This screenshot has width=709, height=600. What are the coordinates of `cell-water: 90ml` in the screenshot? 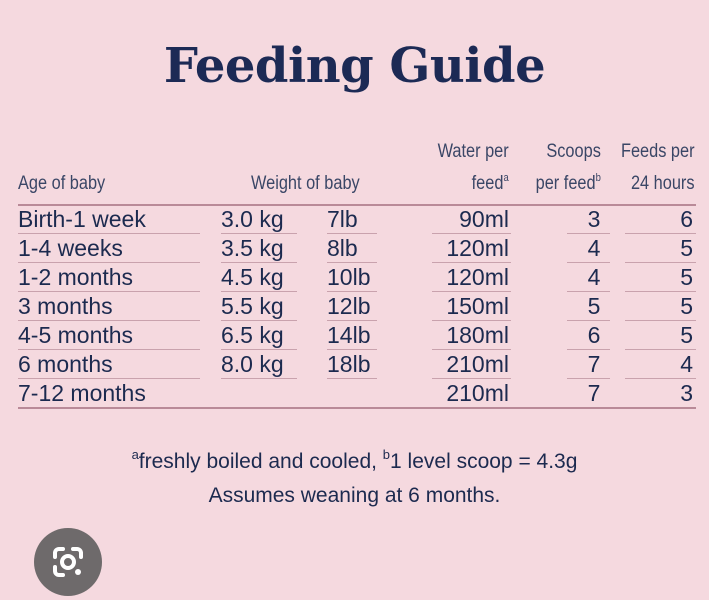 It's located at (484, 219).